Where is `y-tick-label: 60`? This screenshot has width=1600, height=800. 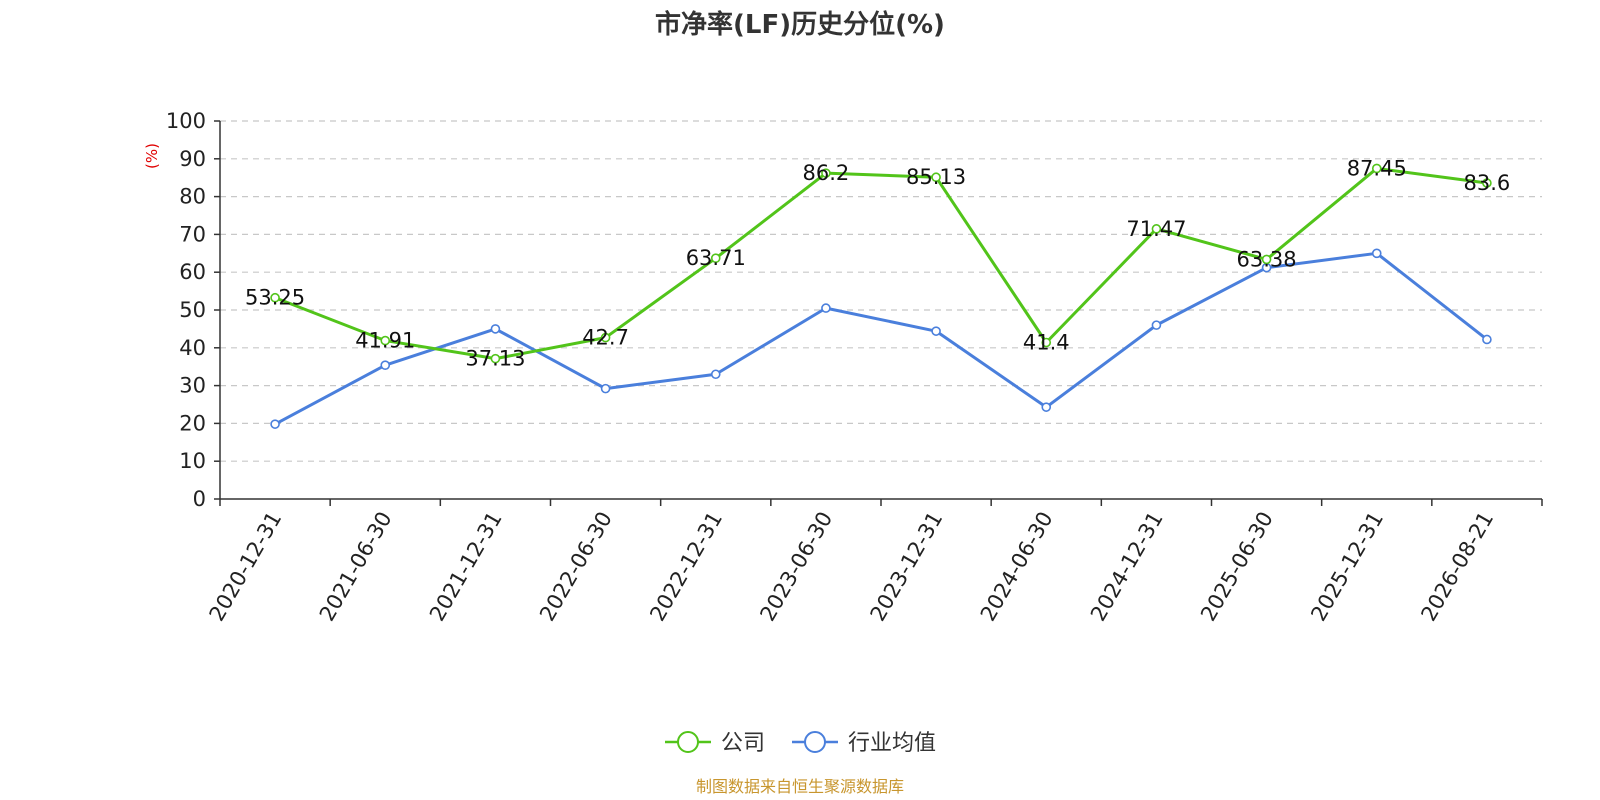
y-tick-label: 60 is located at coordinates (192, 272).